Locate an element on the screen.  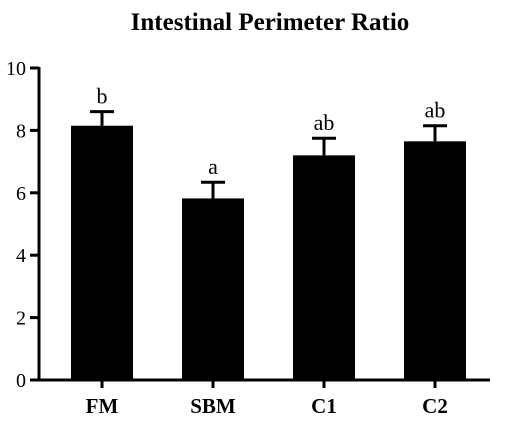
bar-sbm is located at coordinates (213, 289).